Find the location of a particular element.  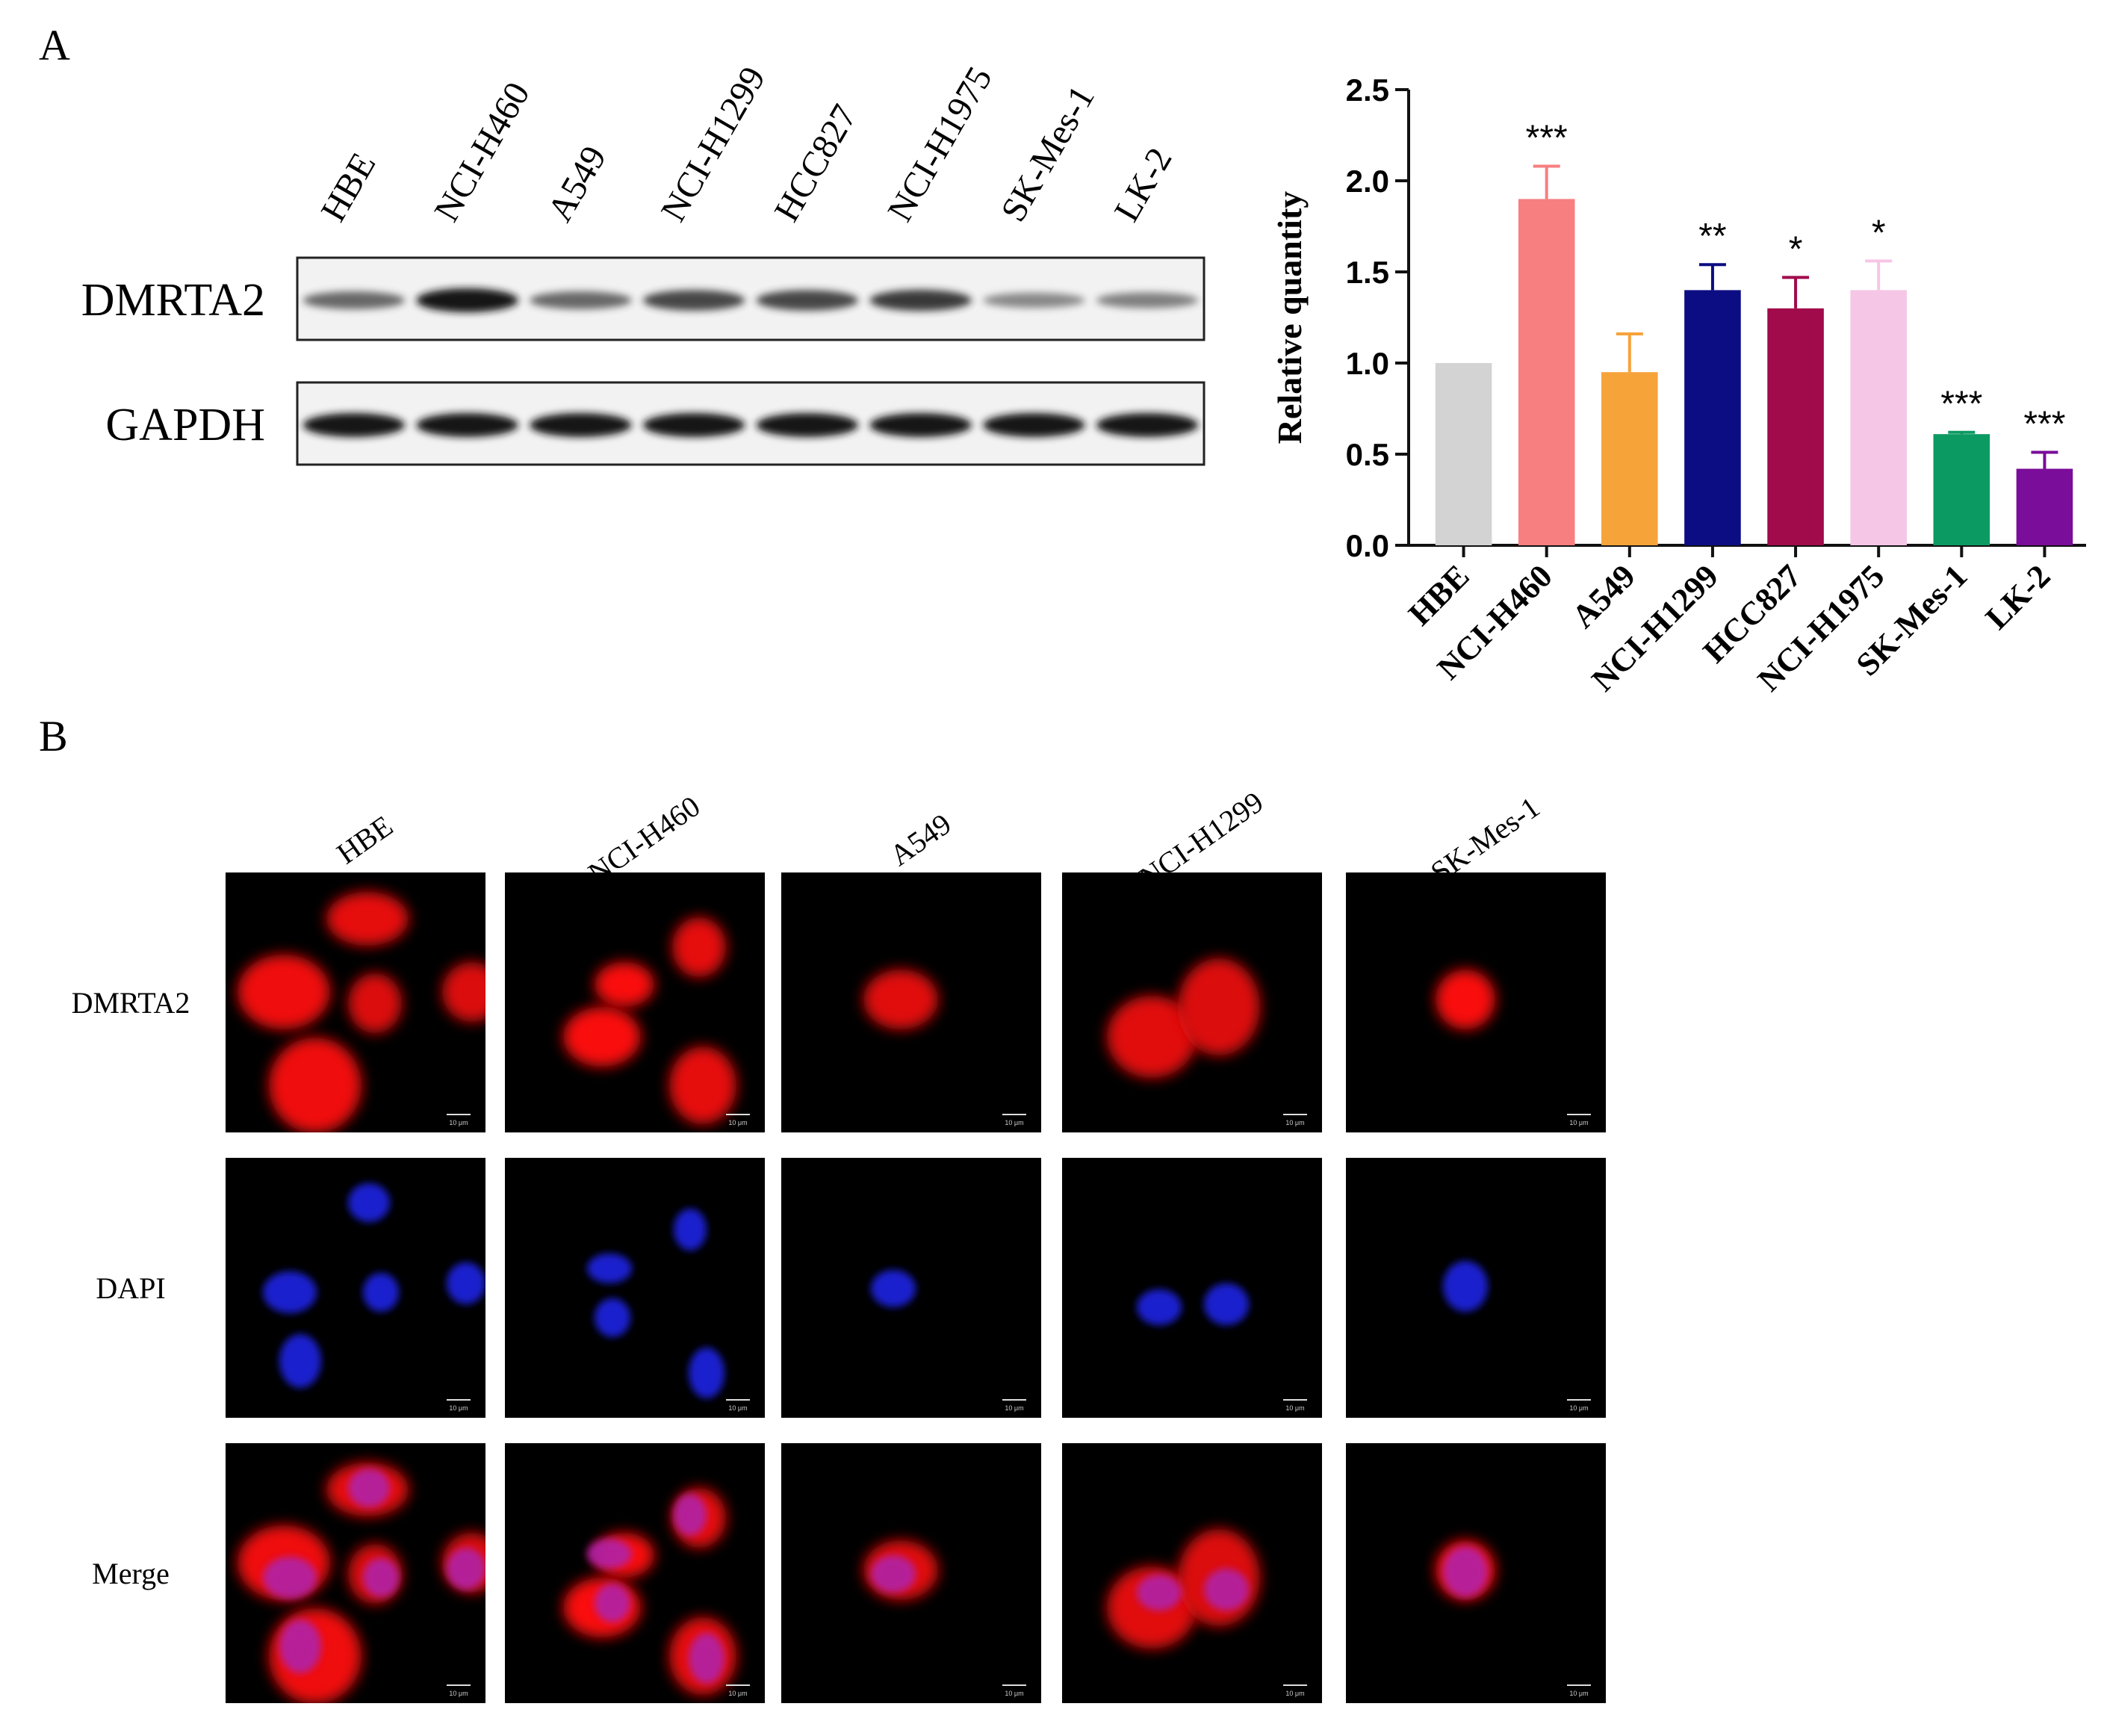

y-tick-label: 0.5 is located at coordinates (1367, 454).